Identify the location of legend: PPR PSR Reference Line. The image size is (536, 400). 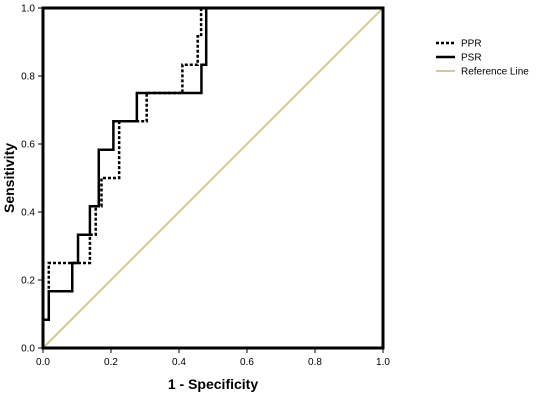
(482, 58).